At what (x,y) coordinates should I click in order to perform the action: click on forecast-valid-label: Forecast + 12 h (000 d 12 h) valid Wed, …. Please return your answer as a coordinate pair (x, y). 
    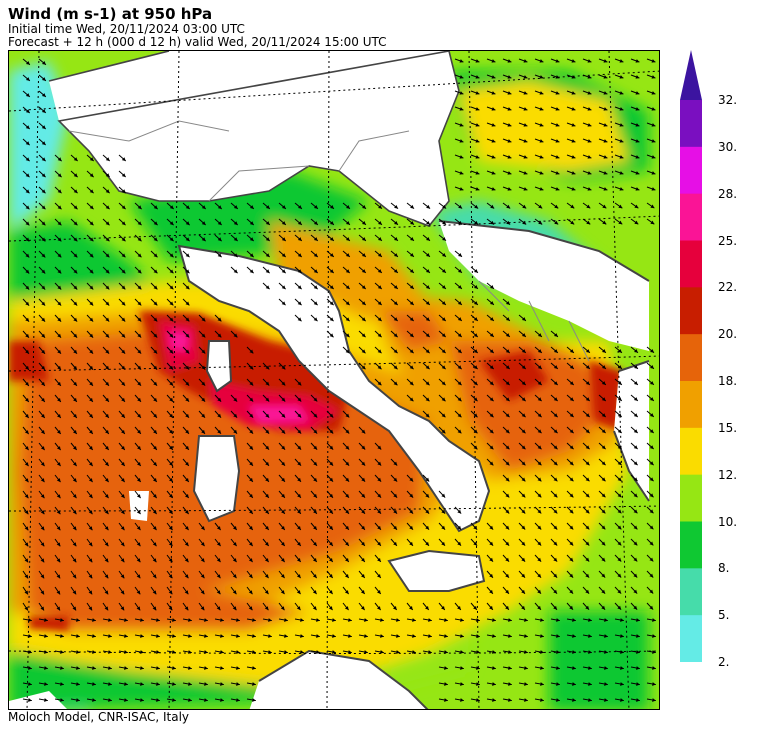
    Looking at the image, I should click on (197, 42).